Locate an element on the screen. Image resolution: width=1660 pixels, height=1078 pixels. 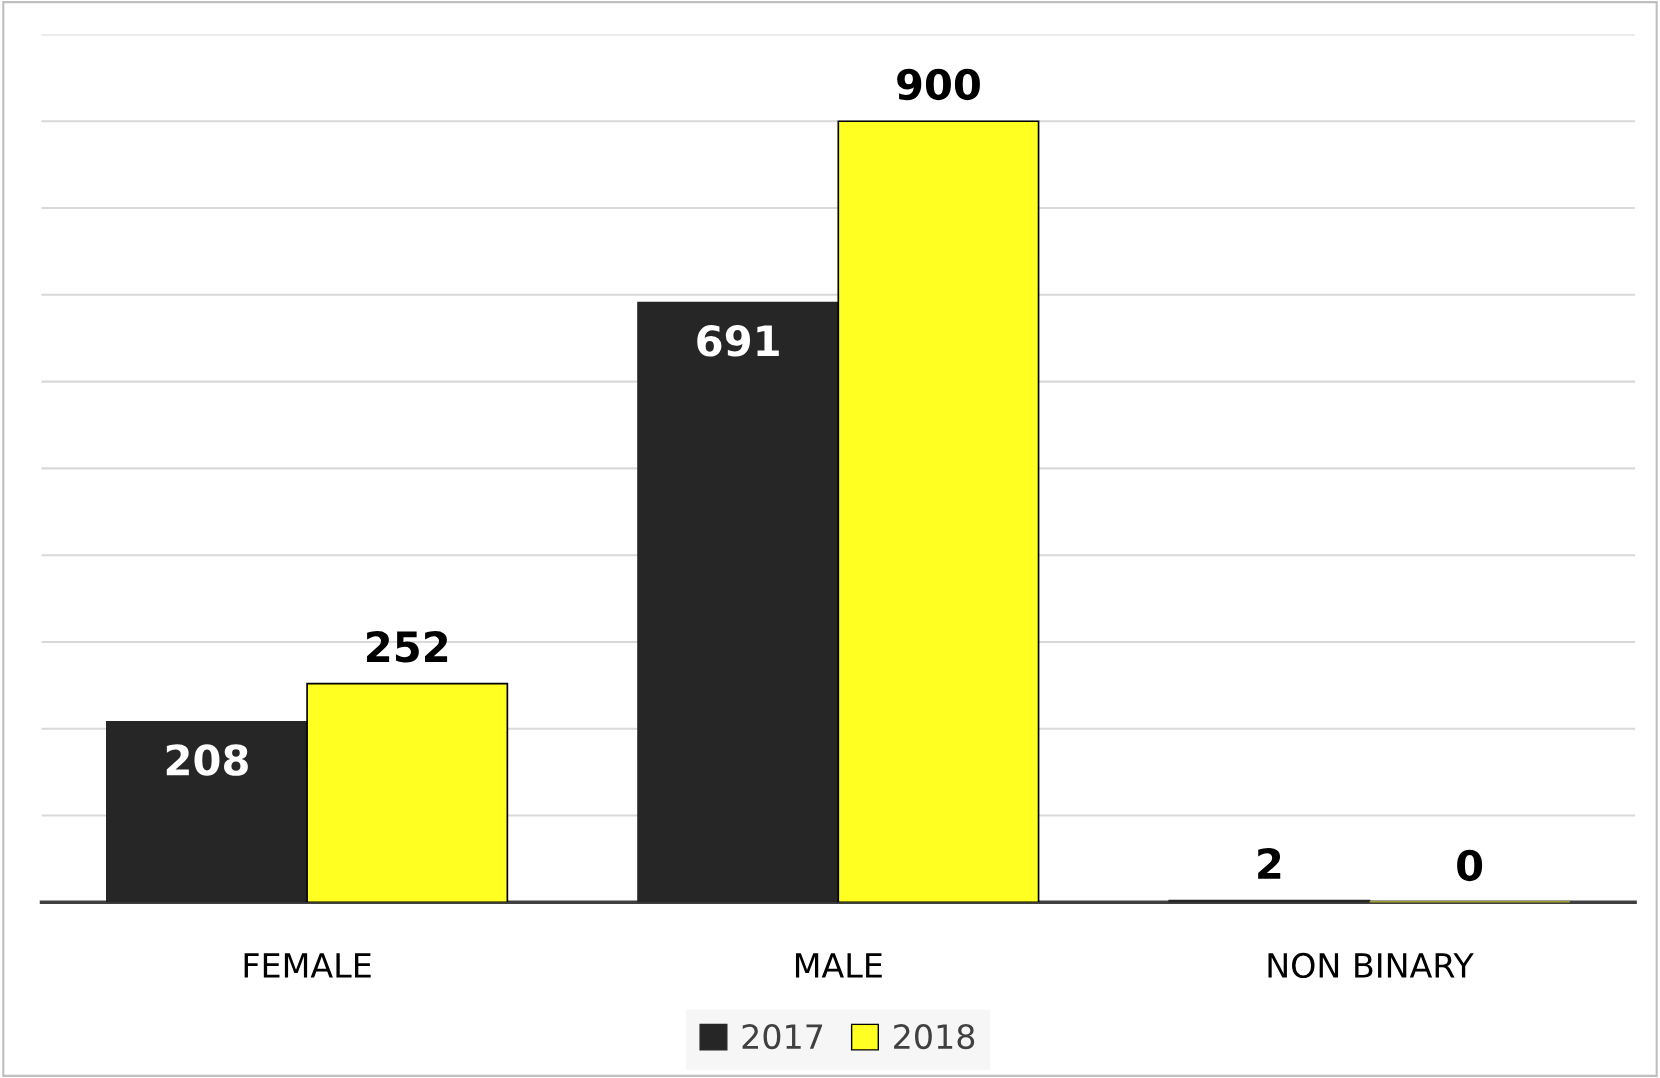
data-label: 2 is located at coordinates (1269, 863).